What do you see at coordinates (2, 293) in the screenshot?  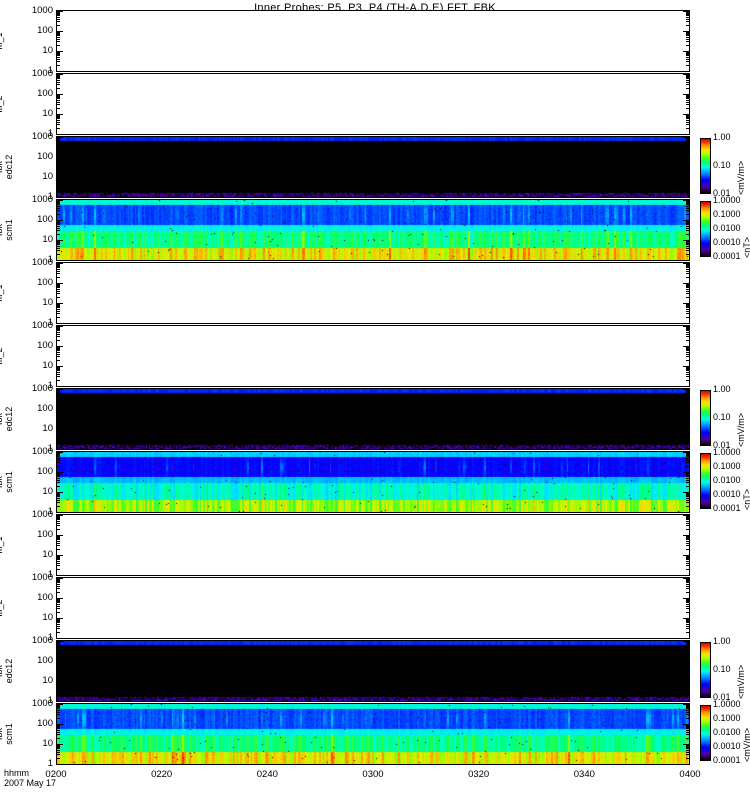 I see `y-axis-label-thd-fff-1: thdfff_1` at bounding box center [2, 293].